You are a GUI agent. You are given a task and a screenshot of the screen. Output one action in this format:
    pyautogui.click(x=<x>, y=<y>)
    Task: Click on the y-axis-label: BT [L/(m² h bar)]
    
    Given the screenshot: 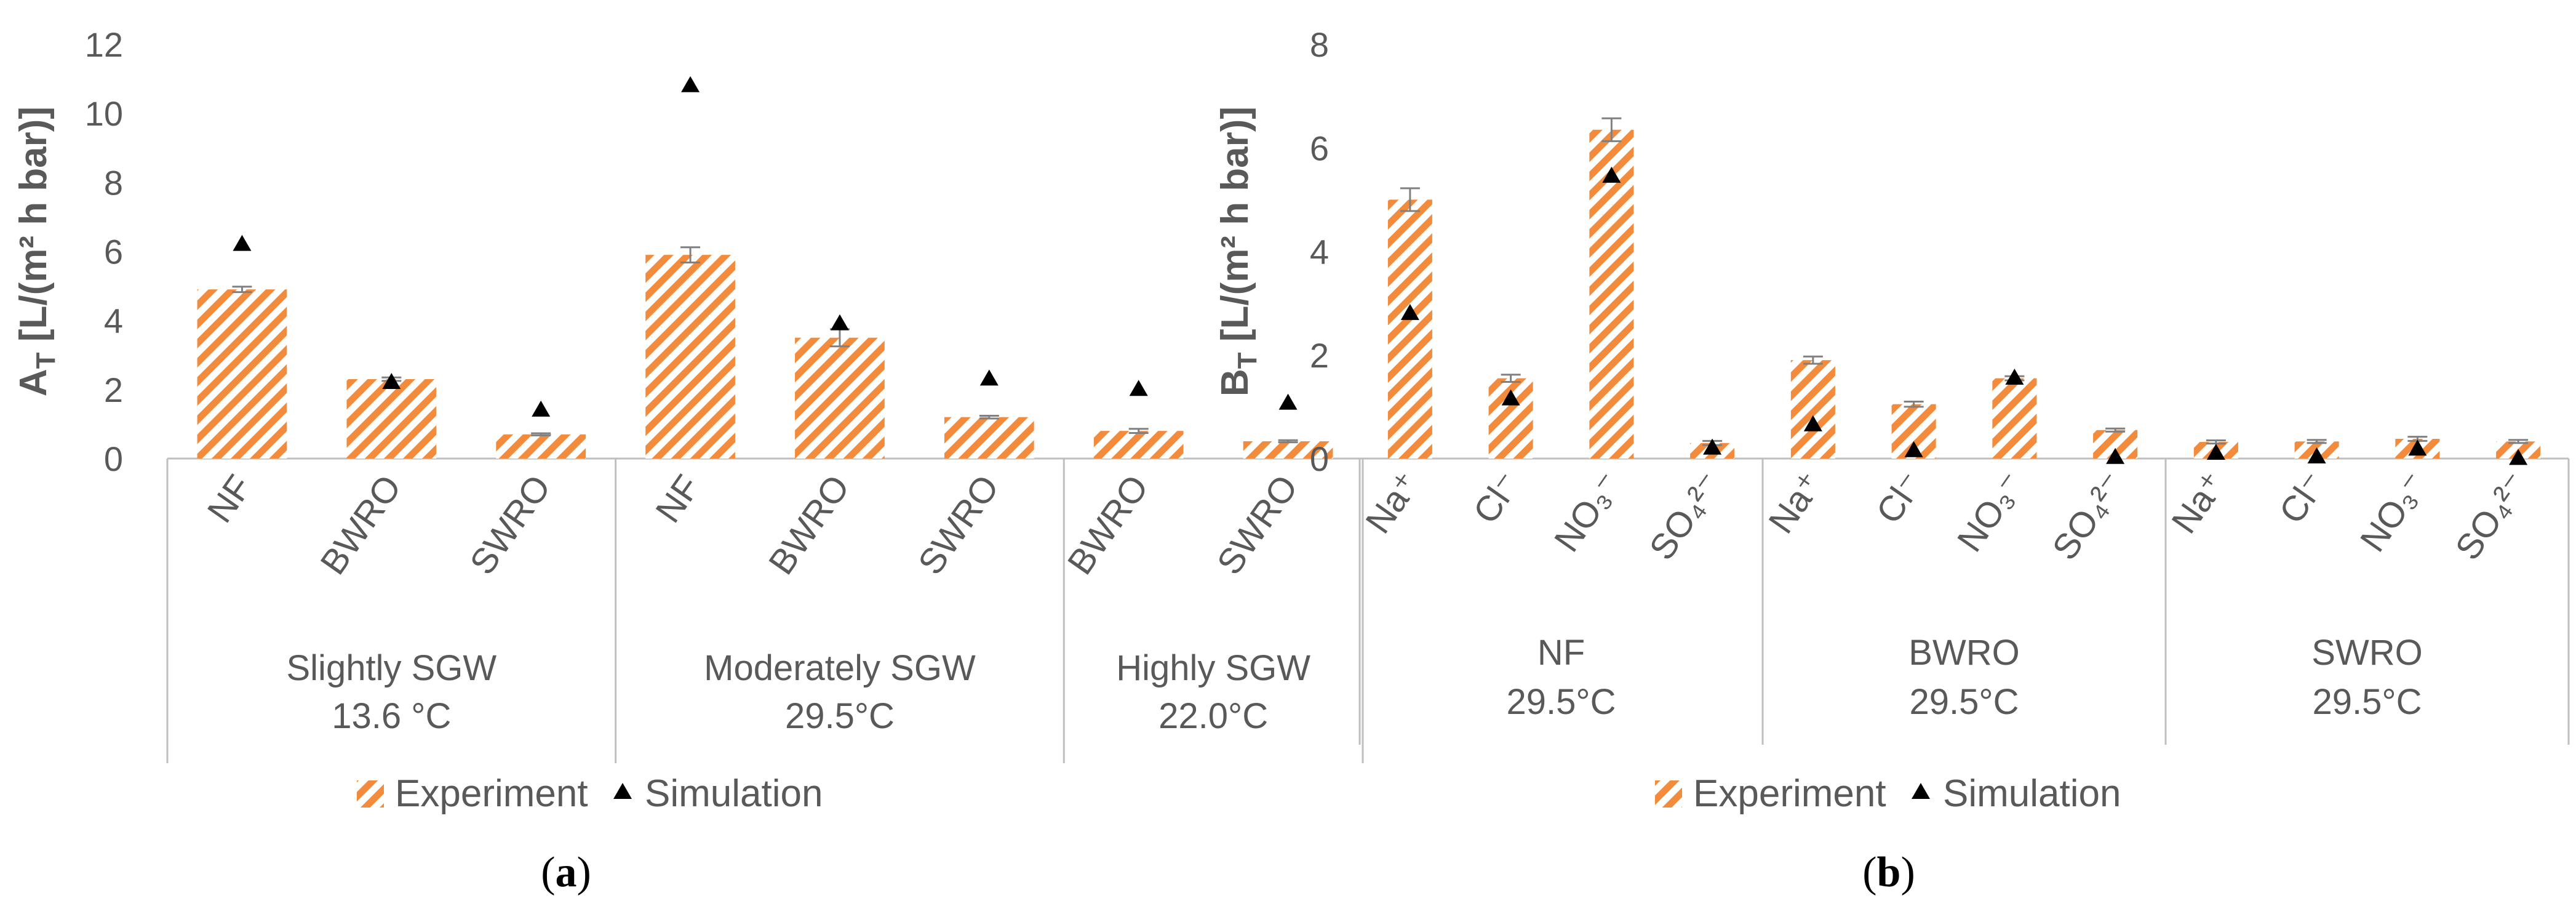 What is the action you would take?
    pyautogui.click(x=1238, y=251)
    